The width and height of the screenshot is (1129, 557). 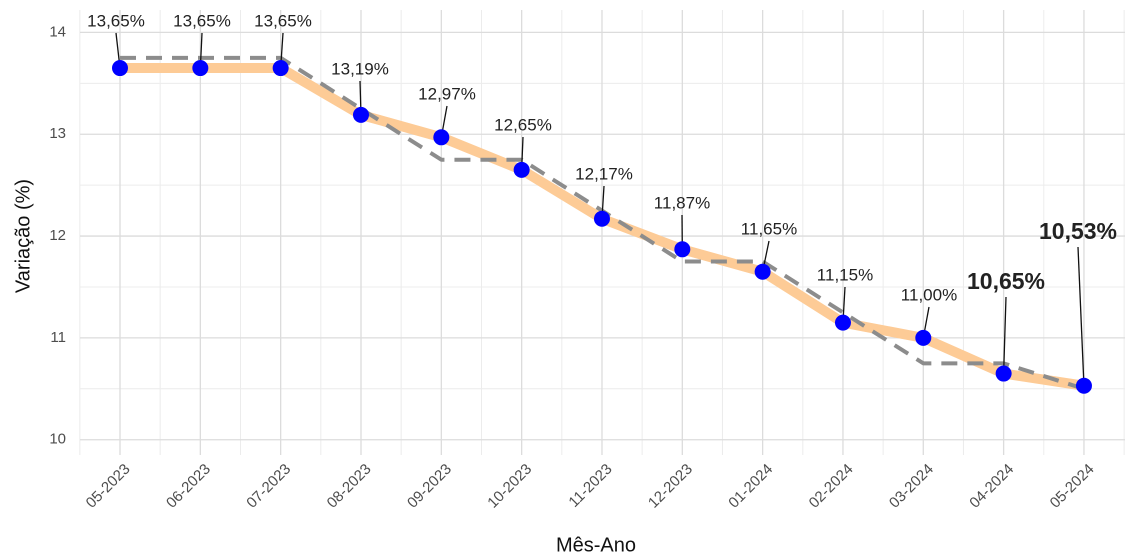 What do you see at coordinates (57, 31) in the screenshot?
I see `y-tick-label: 14` at bounding box center [57, 31].